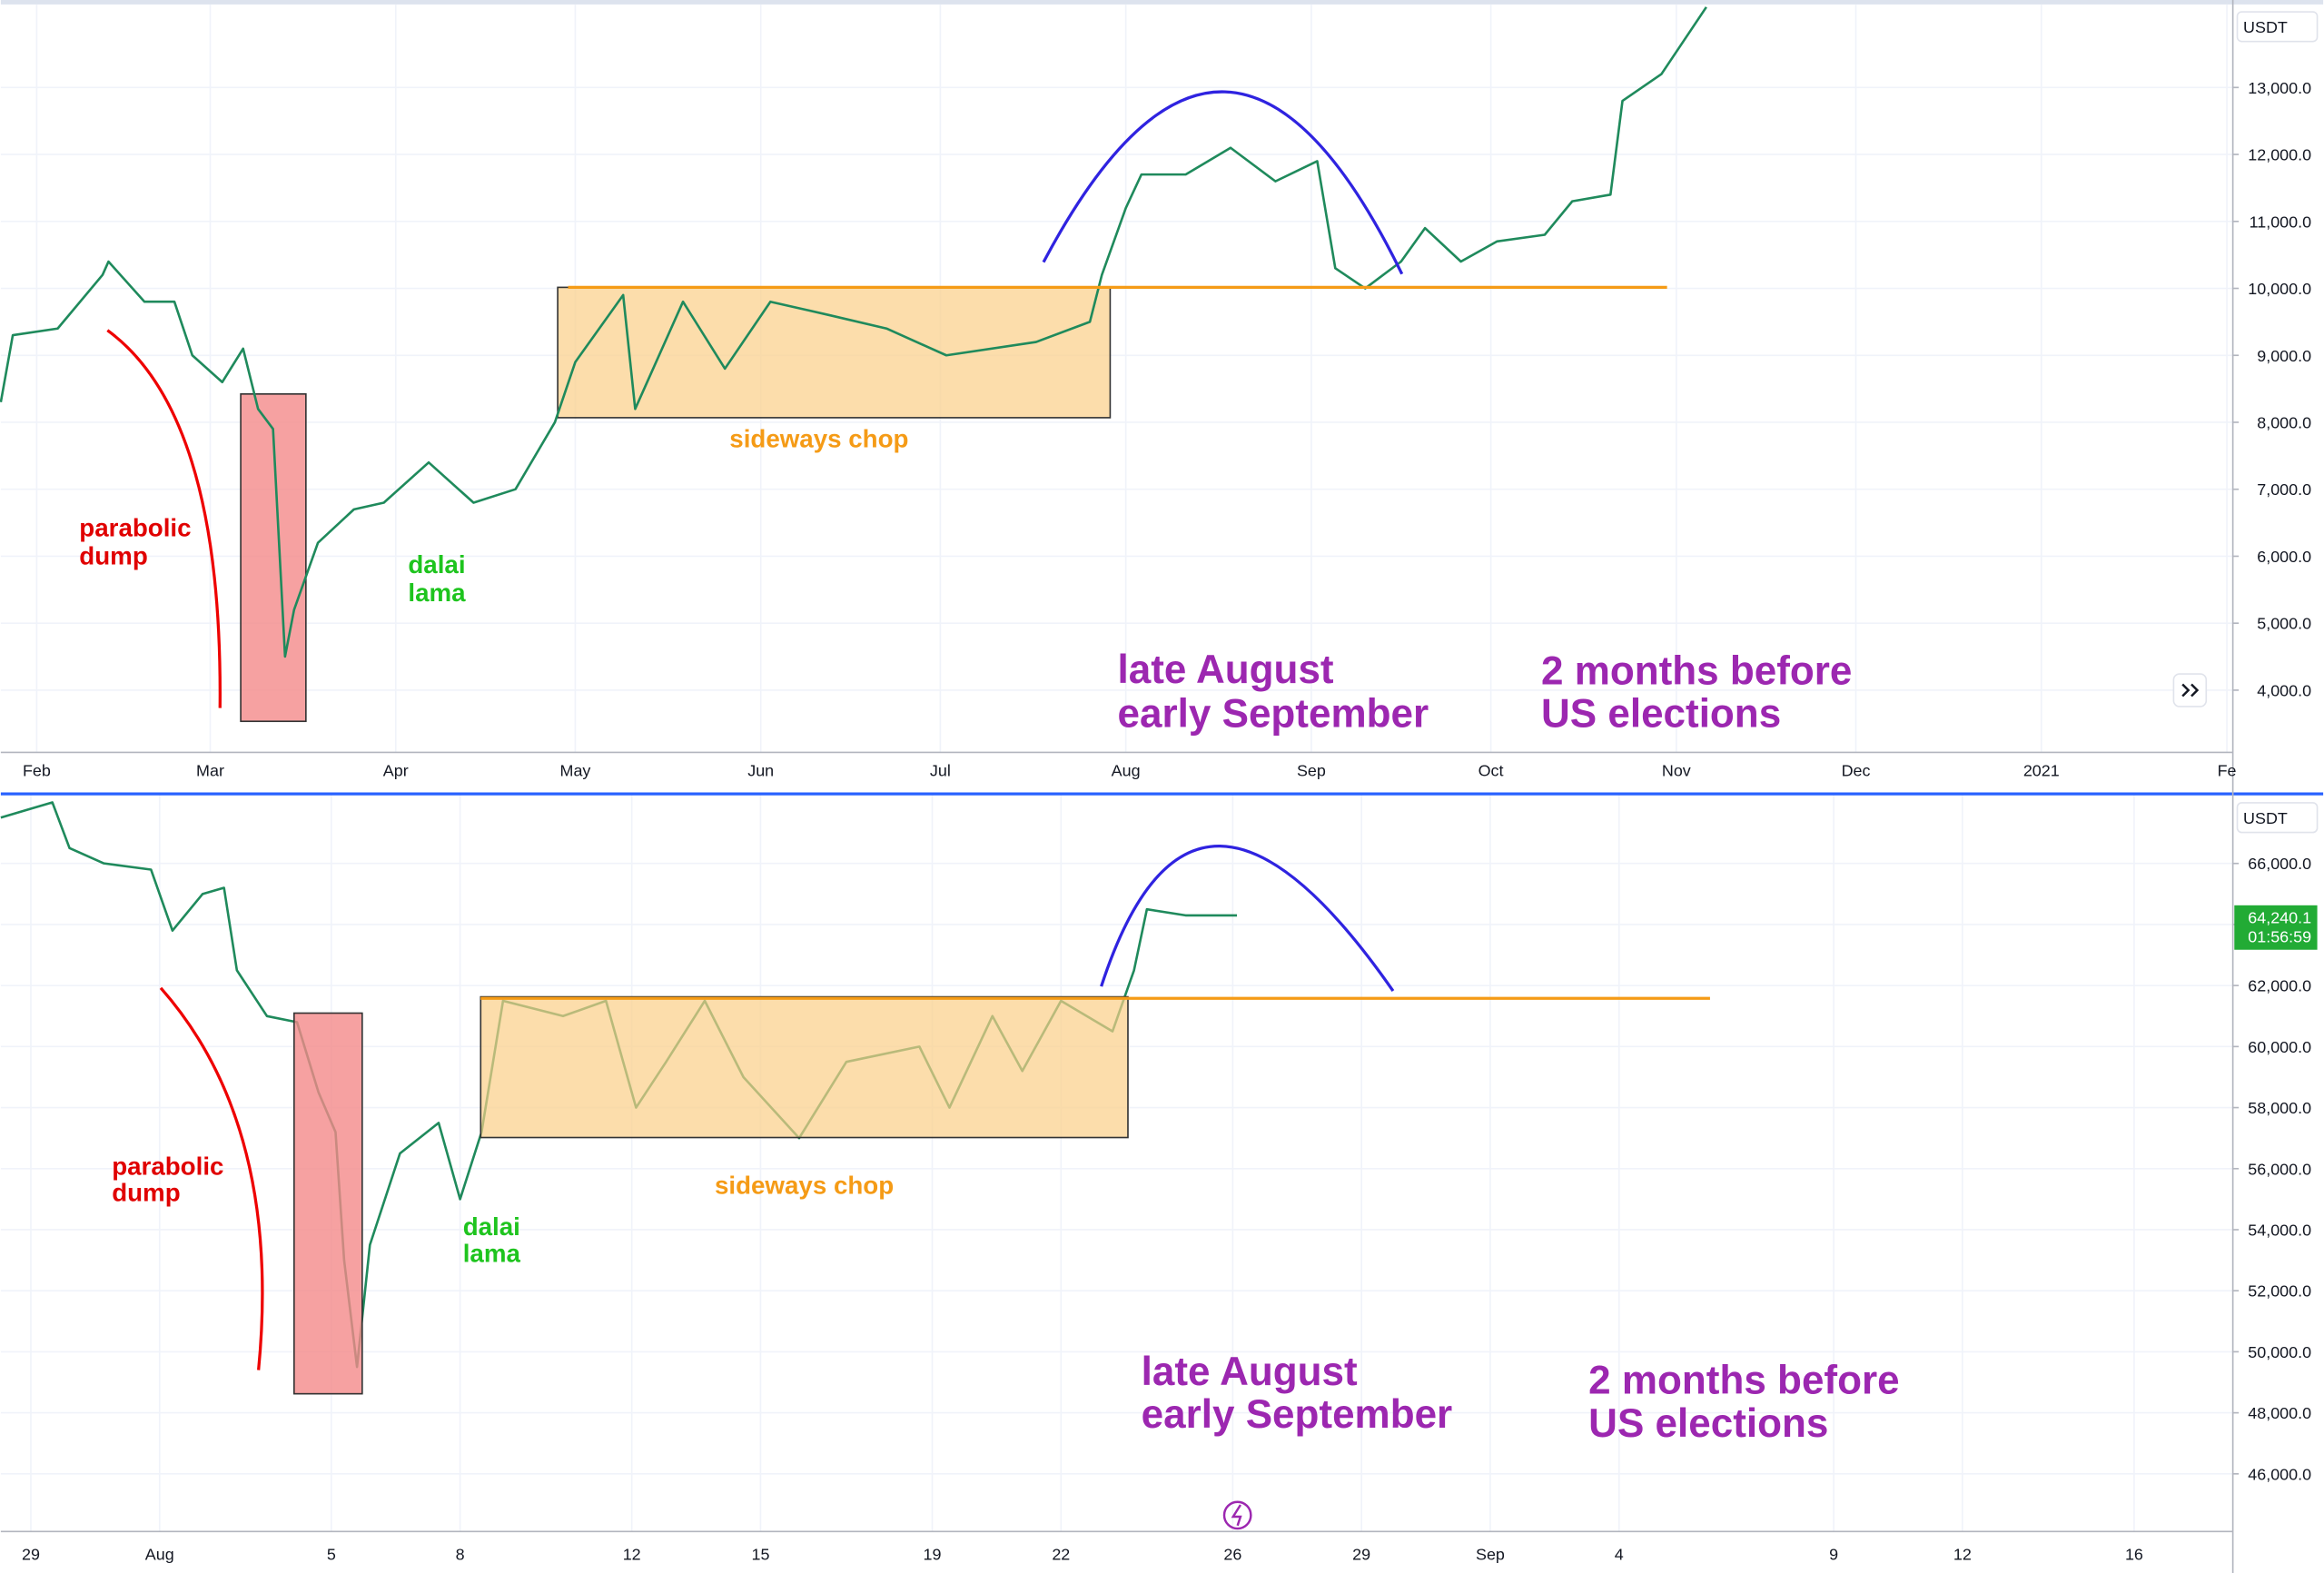 The image size is (2324, 1573). What do you see at coordinates (2134, 1554) in the screenshot?
I see `x-tick-label: 16` at bounding box center [2134, 1554].